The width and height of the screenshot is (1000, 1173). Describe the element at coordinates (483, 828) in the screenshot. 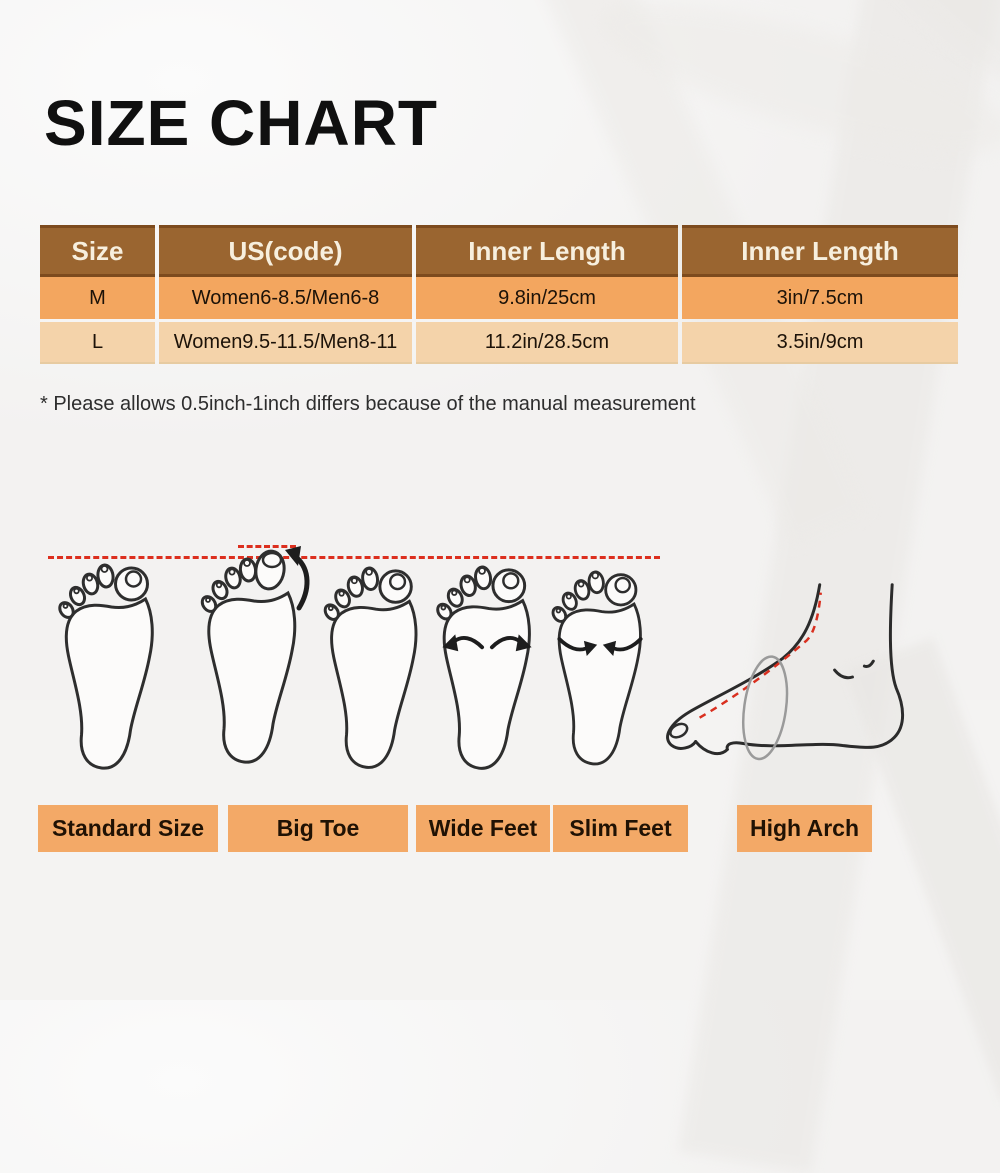

I see `foot-type-label-wide-feet: Wide Feet` at that location.